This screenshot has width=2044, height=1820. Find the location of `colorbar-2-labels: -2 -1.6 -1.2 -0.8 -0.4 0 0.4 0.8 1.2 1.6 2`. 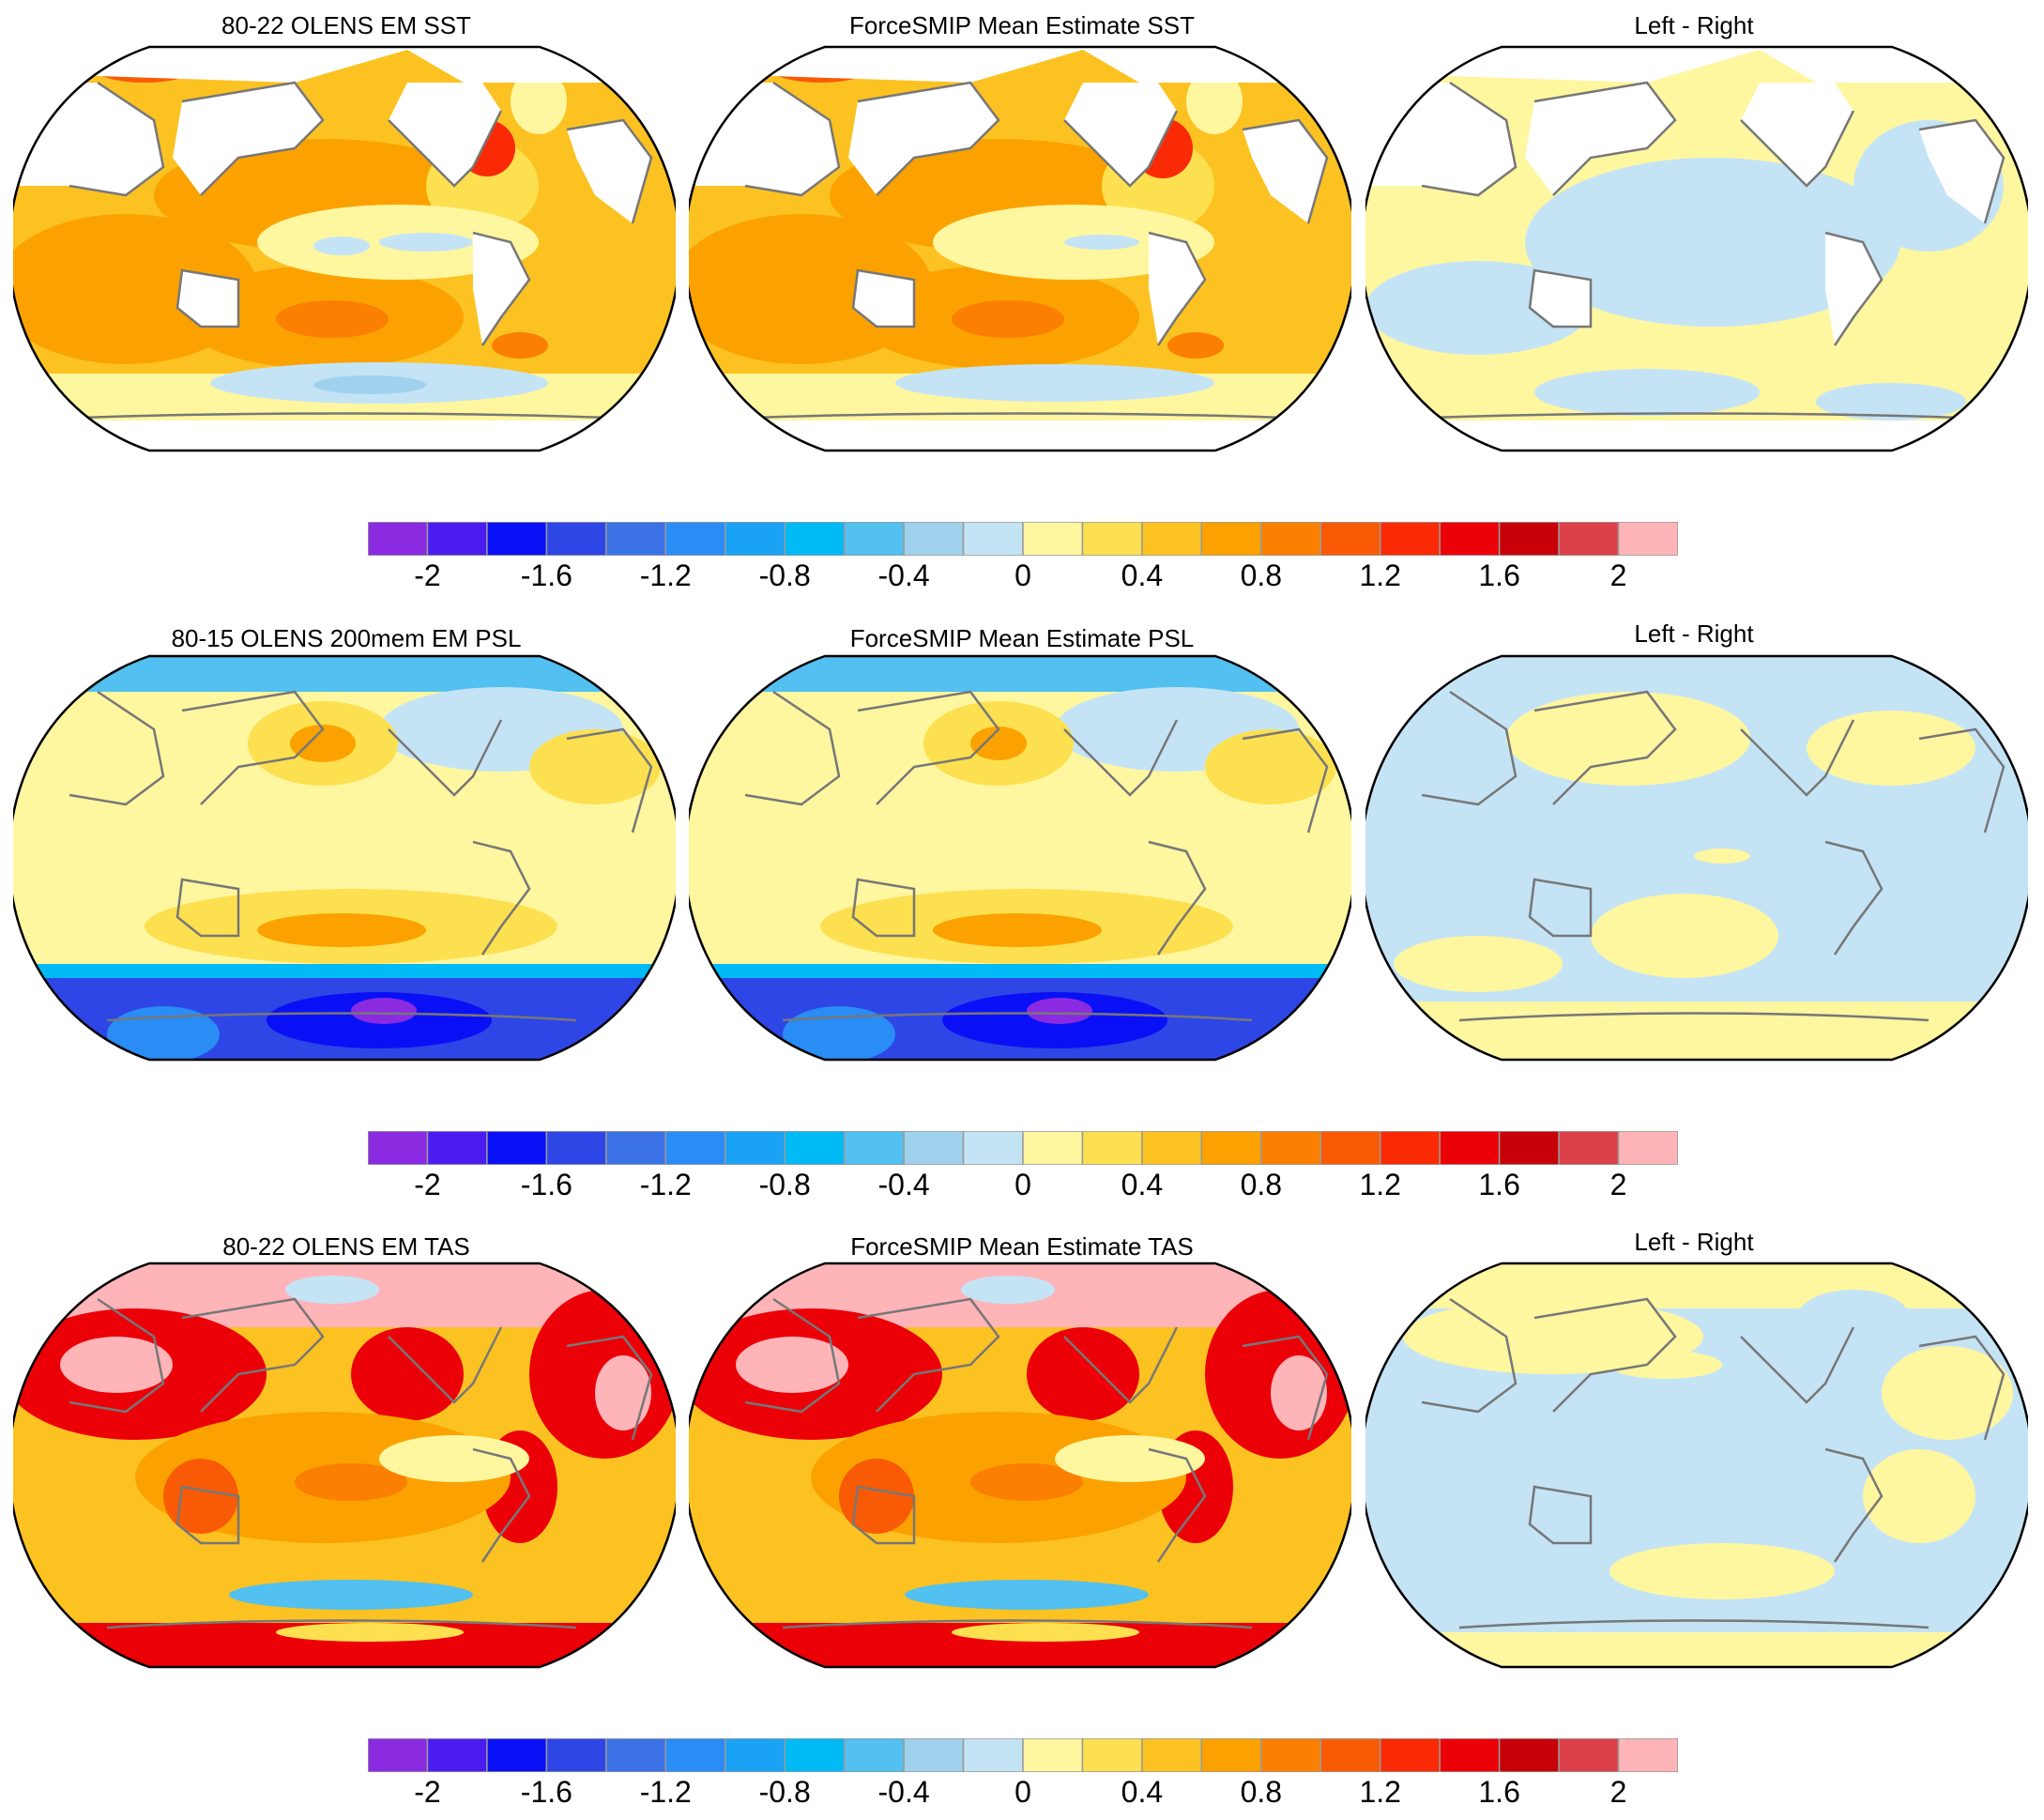

colorbar-2-labels: -2 -1.6 -1.2 -0.8 -0.4 0 0.4 0.8 1.2 1.6 2 is located at coordinates (1023, 1185).